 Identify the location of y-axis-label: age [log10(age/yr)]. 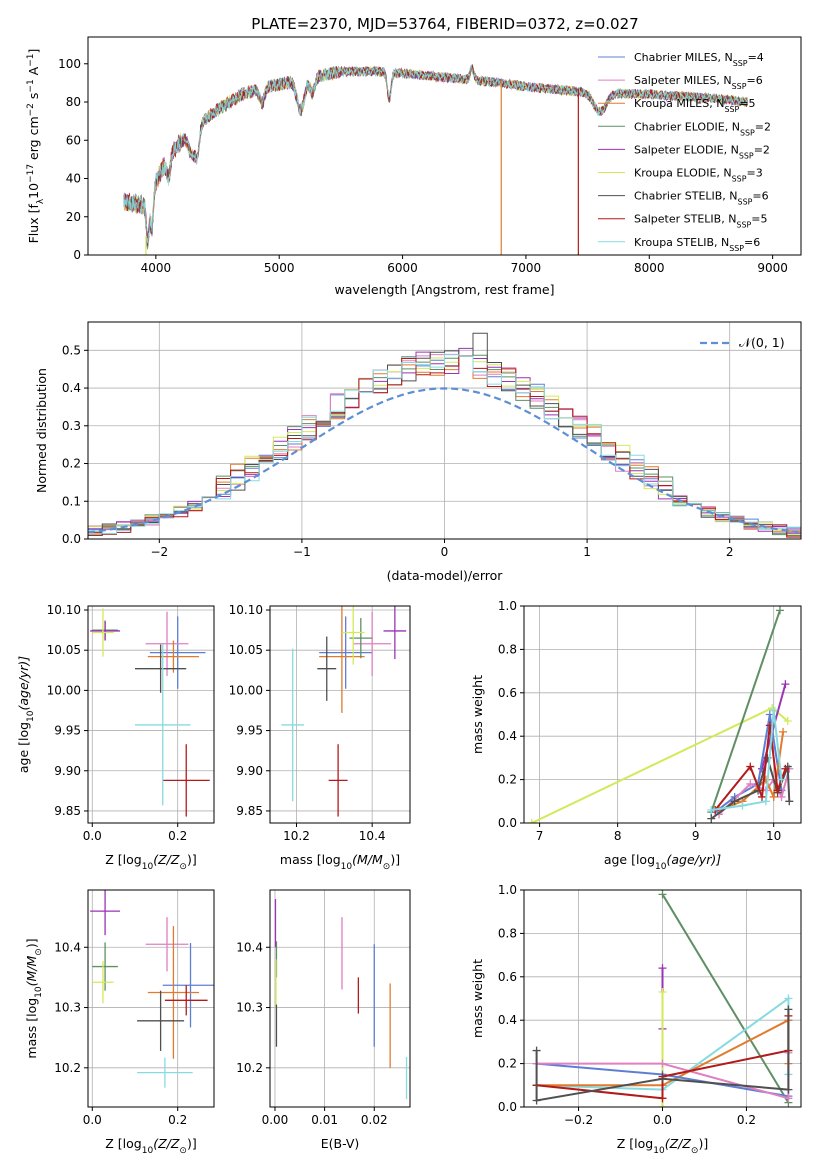
(26, 714).